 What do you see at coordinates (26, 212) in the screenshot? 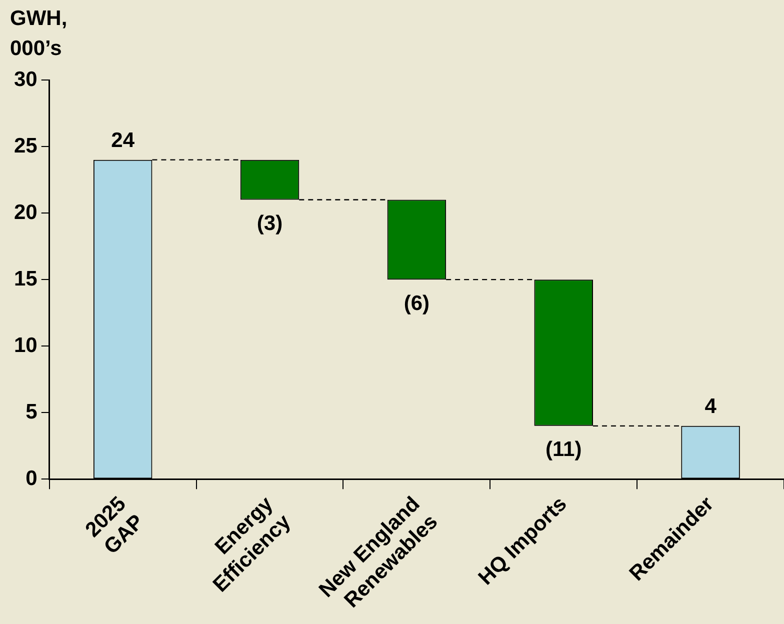
I see `y-tick-label: 20` at bounding box center [26, 212].